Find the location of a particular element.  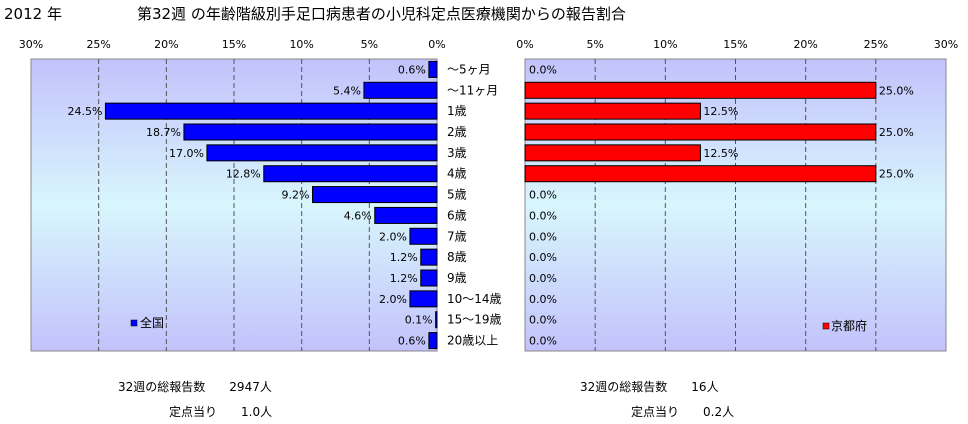

kyoto-tick-label: 15% is located at coordinates (735, 44).